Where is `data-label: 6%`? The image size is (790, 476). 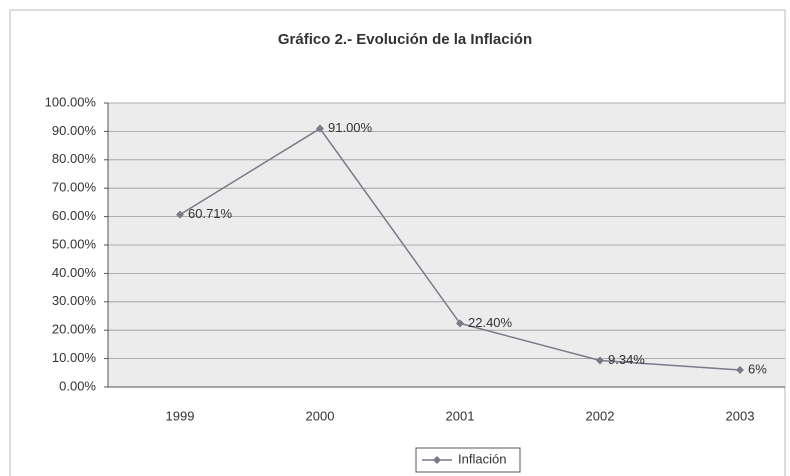 data-label: 6% is located at coordinates (757, 368).